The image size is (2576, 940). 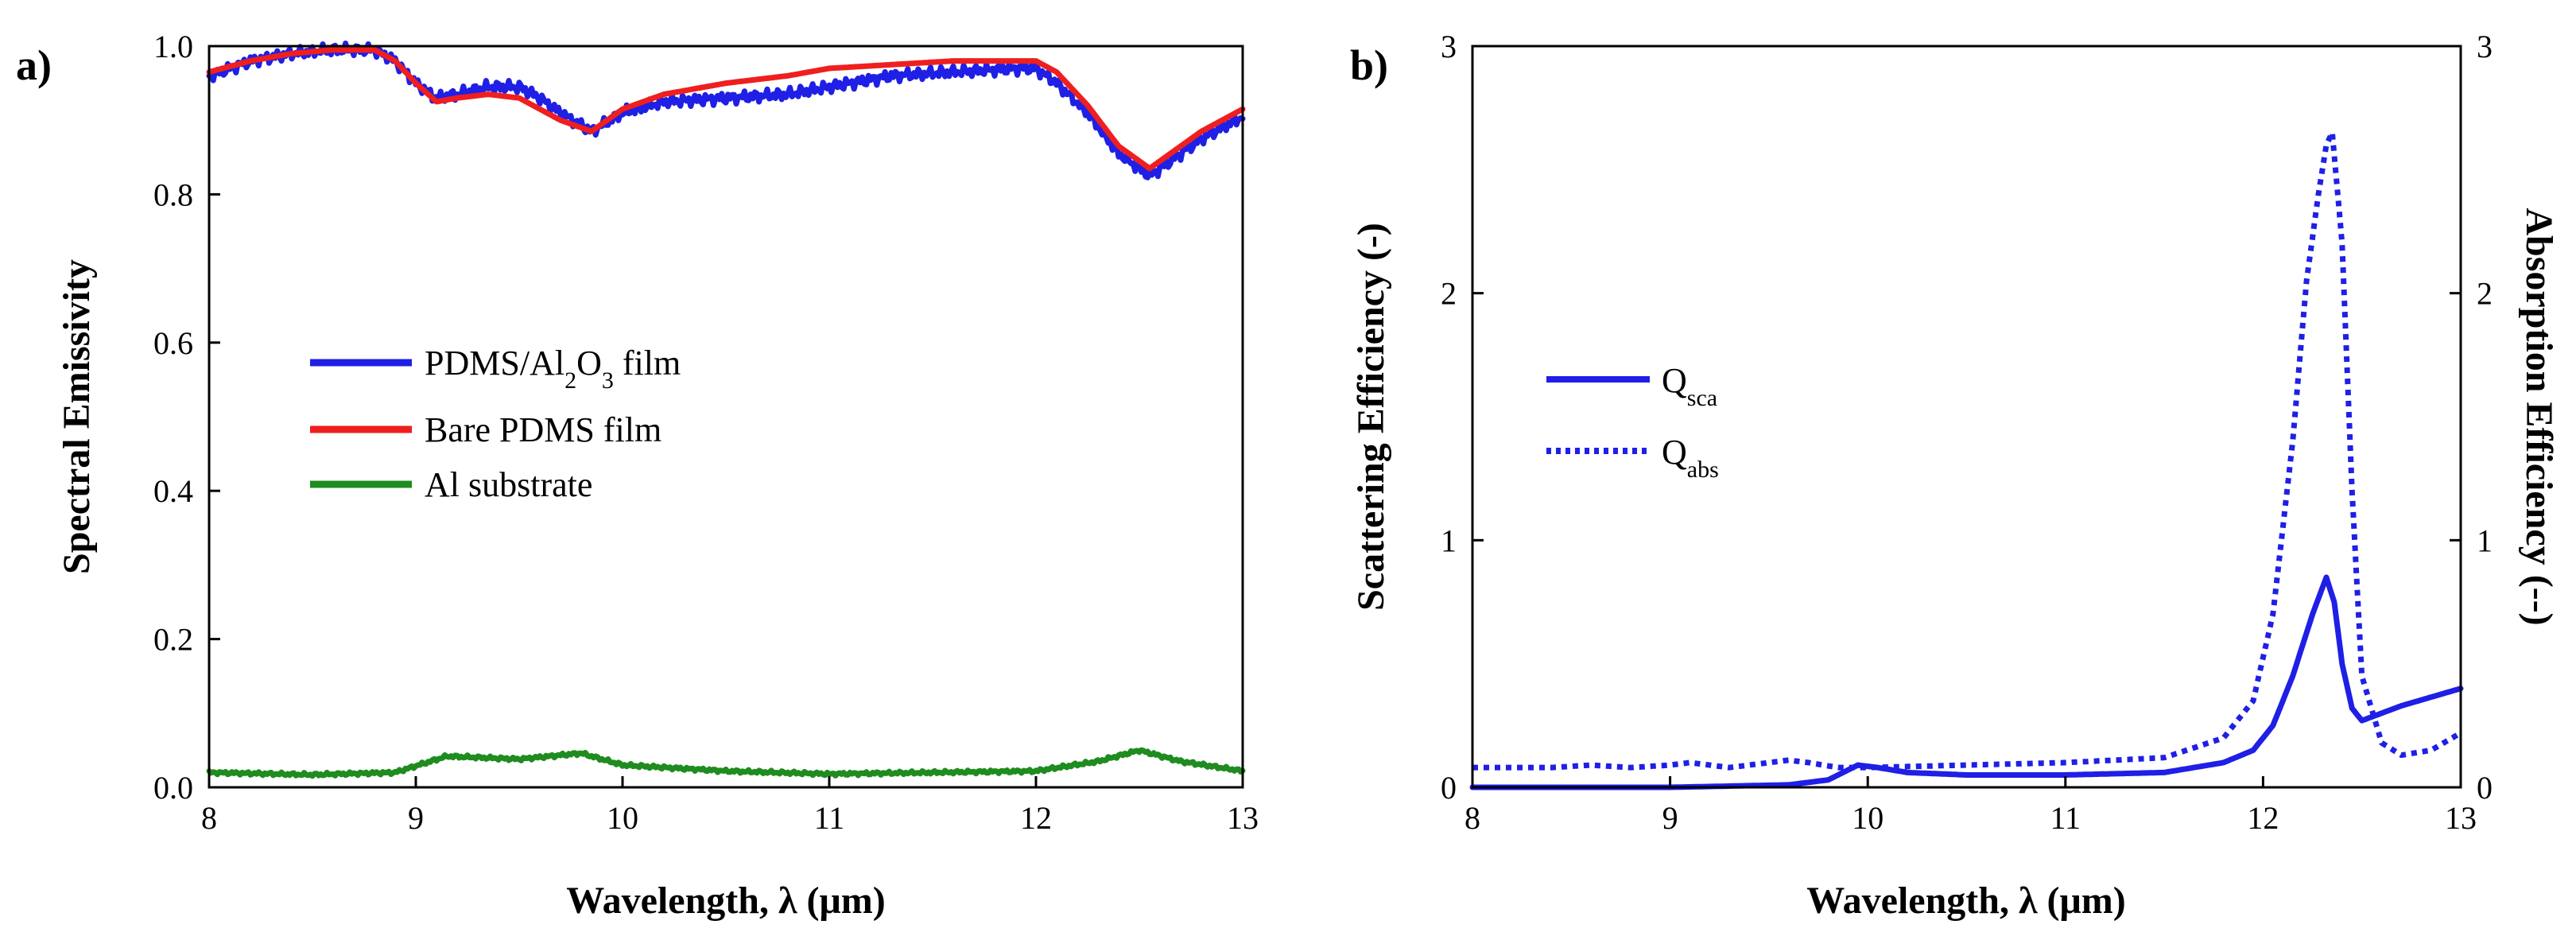 I want to click on panel-a-x-axis-title: Wavelength, λ (μm), so click(x=726, y=901).